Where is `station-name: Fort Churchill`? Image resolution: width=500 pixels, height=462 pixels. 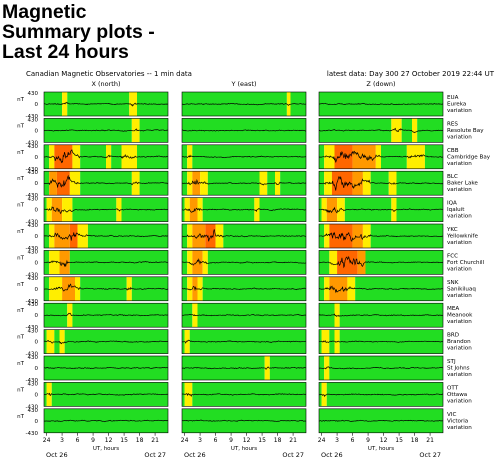
station-name: Fort Churchill is located at coordinates (466, 263).